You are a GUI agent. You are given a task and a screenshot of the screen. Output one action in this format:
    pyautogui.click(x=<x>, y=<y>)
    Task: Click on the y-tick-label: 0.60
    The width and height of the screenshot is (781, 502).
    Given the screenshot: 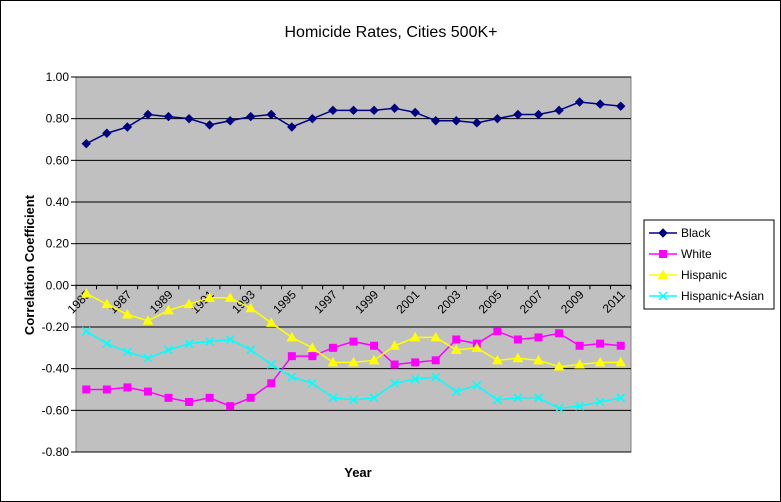 What is the action you would take?
    pyautogui.click(x=58, y=160)
    